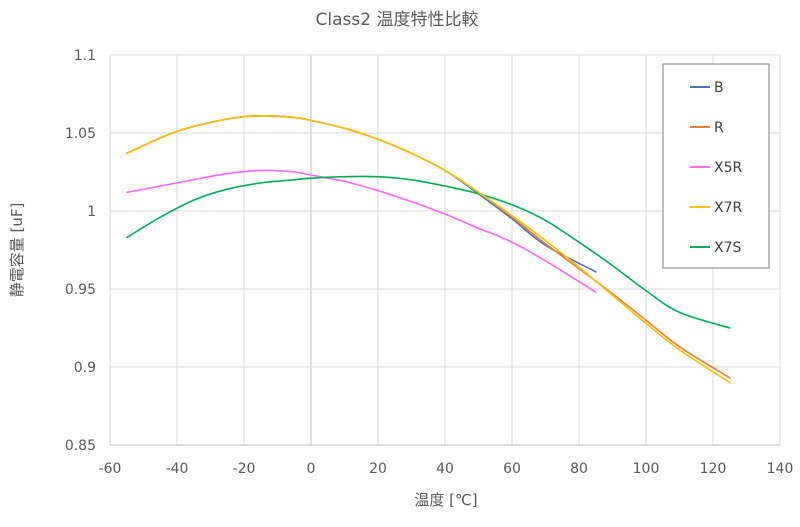 Image resolution: width=800 pixels, height=527 pixels. I want to click on x-tick-label: -40, so click(177, 469).